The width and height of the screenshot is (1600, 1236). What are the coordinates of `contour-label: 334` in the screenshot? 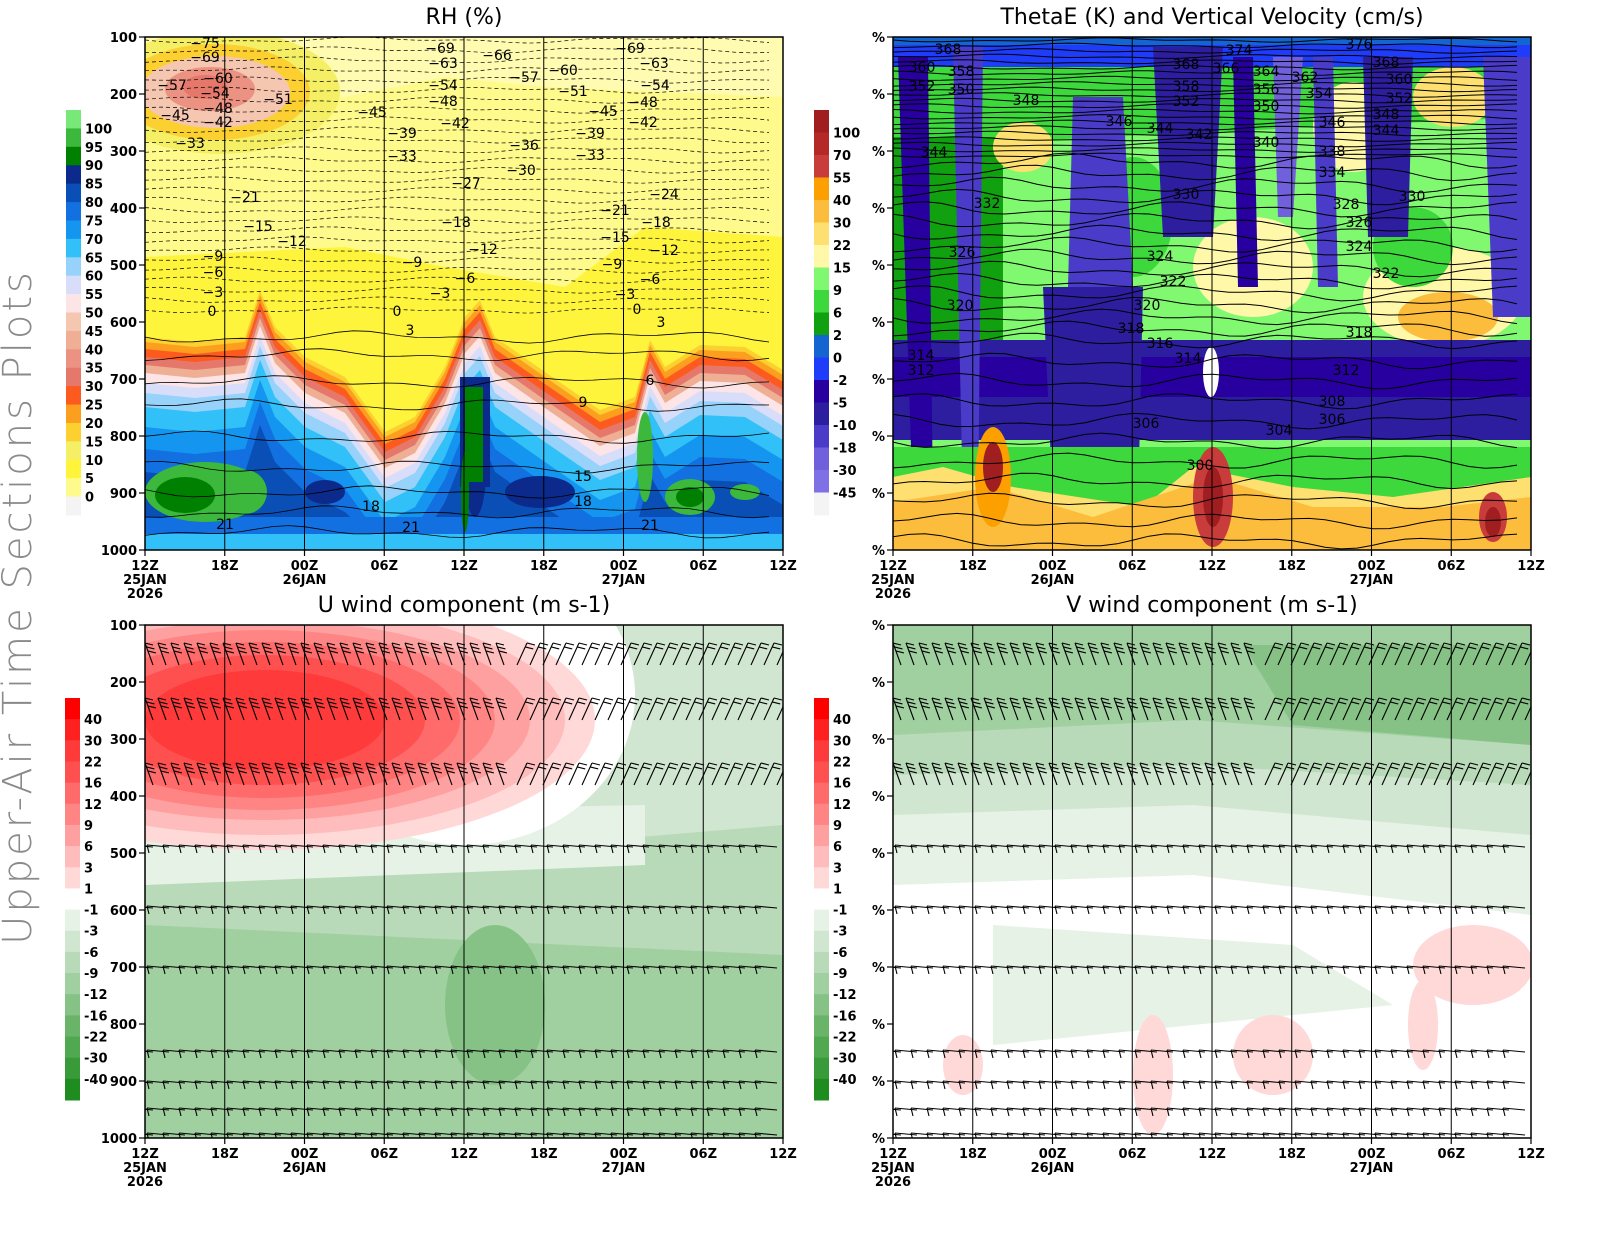 It's located at (1332, 173).